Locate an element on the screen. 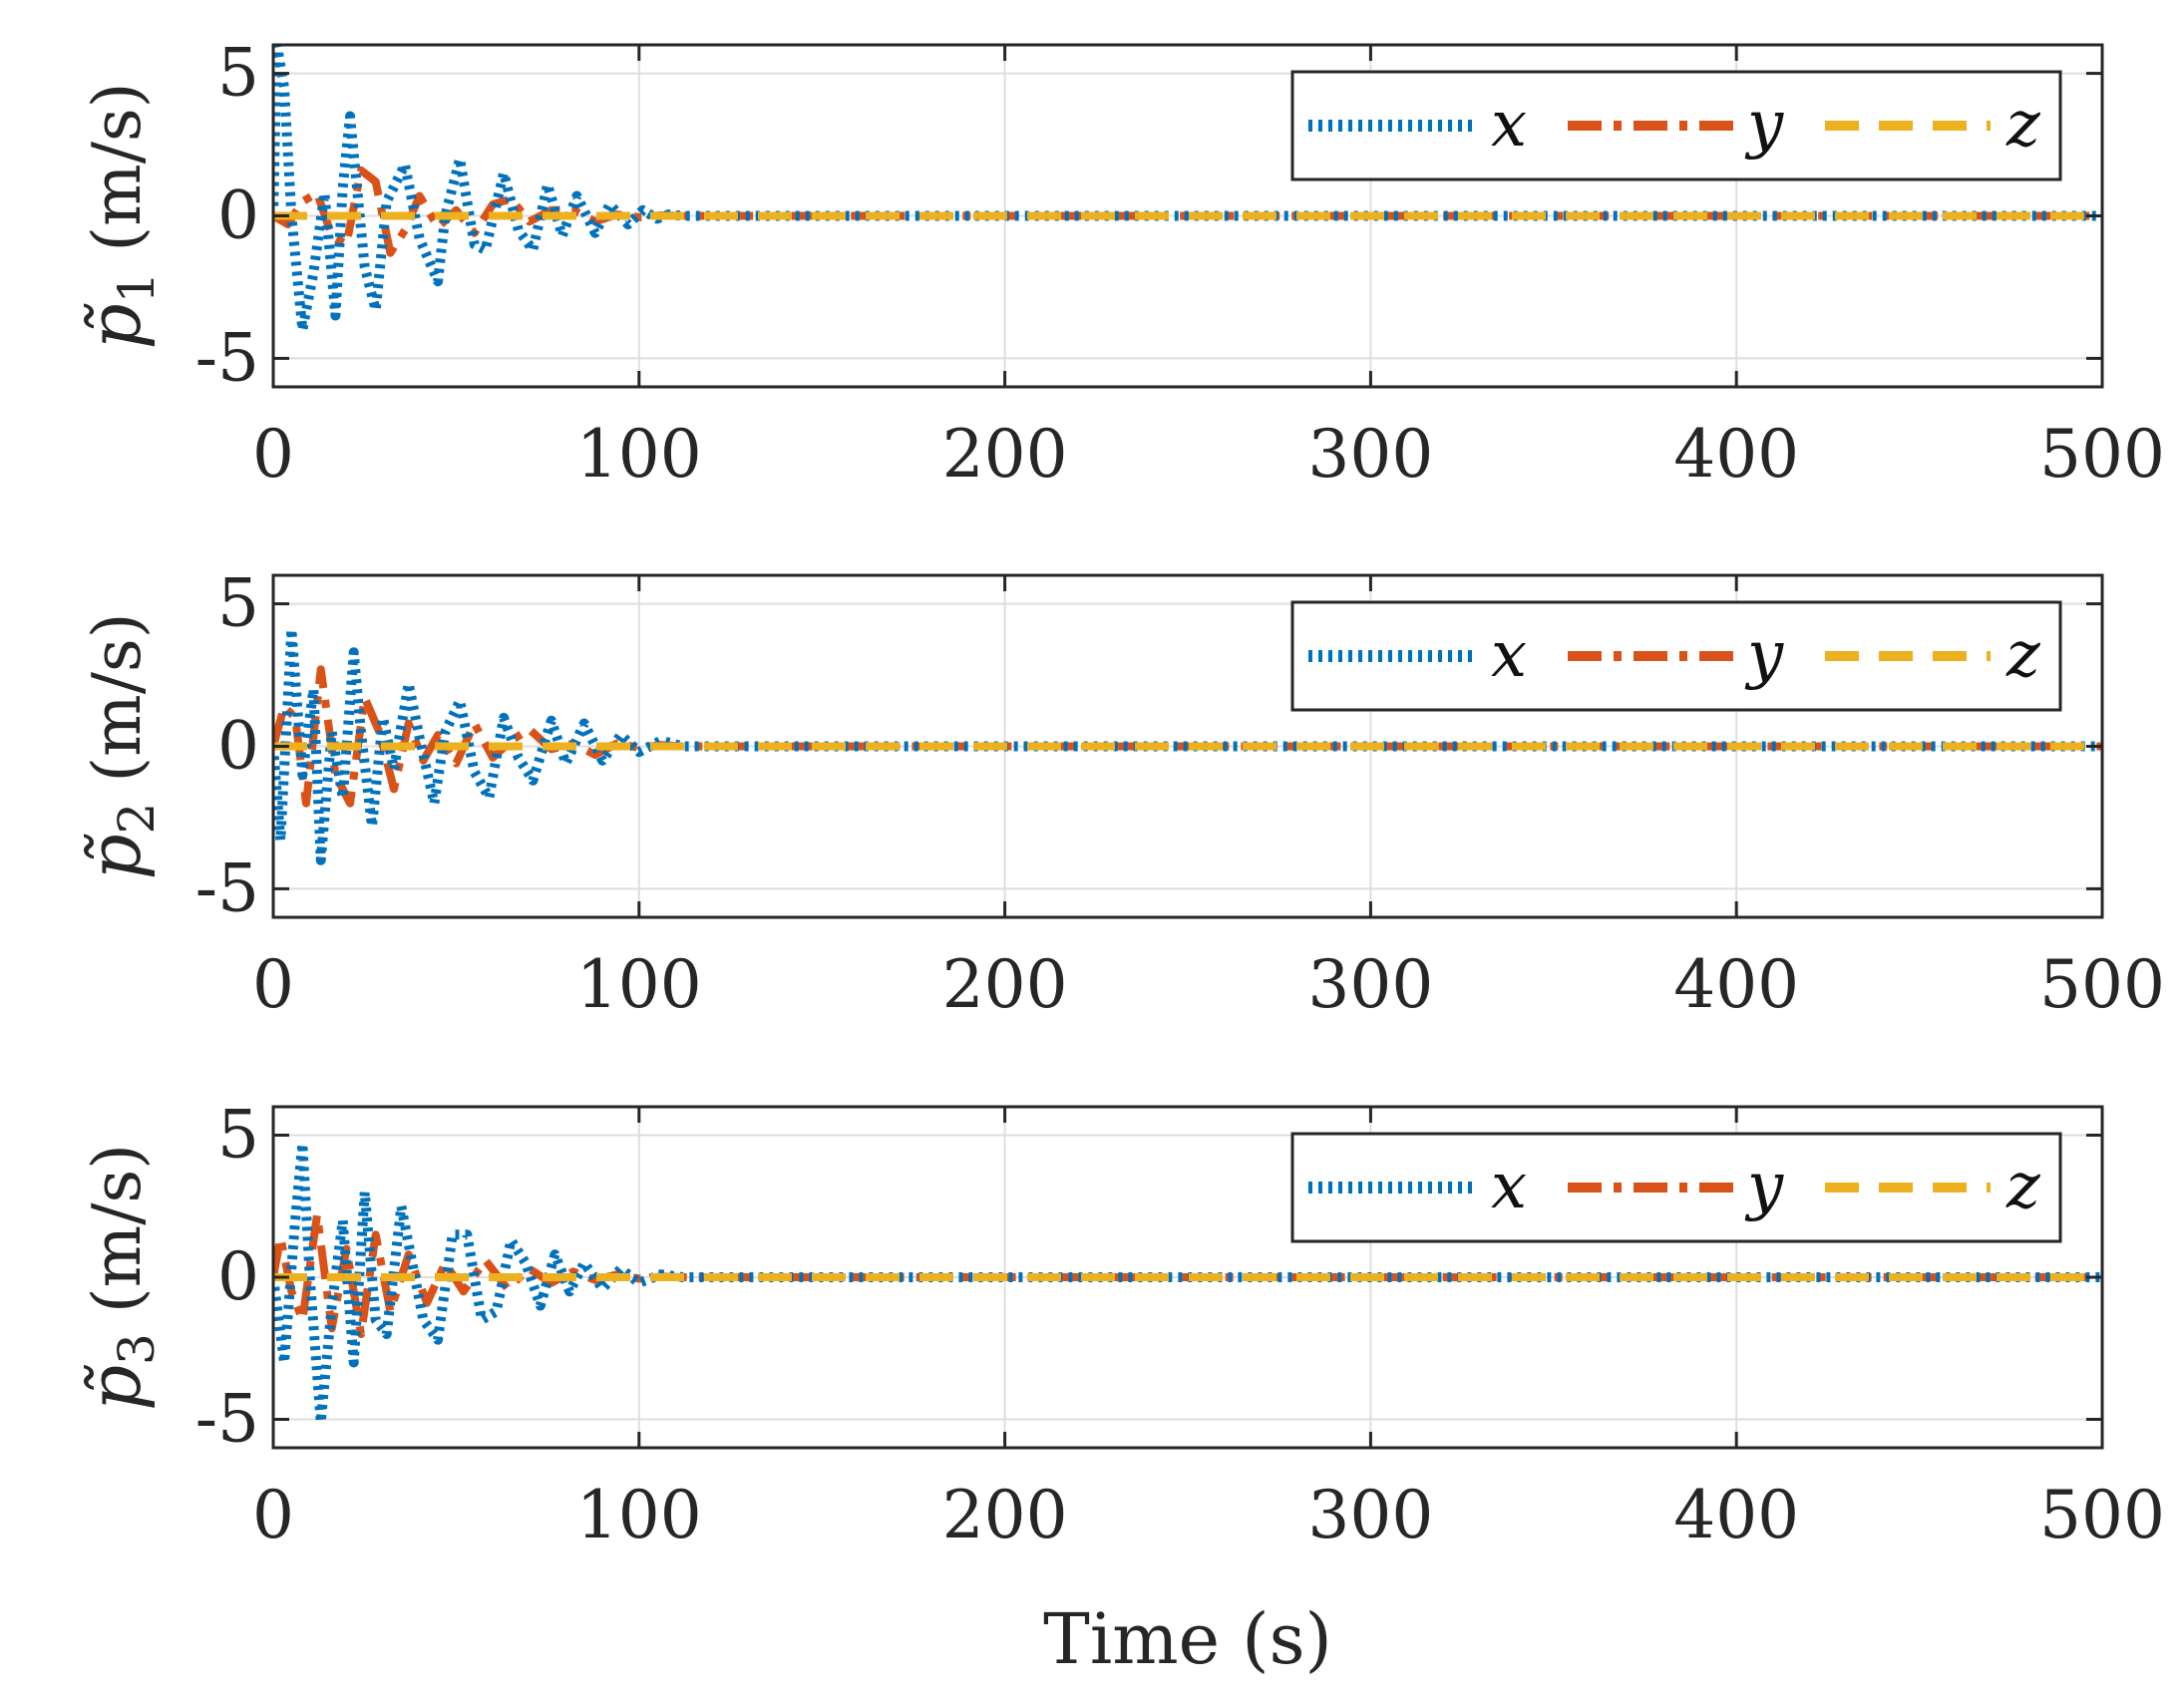  y-axis-label: p̃3 (m/s) is located at coordinates (119, 1277).